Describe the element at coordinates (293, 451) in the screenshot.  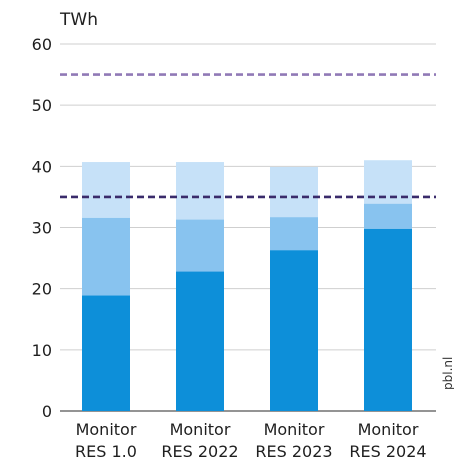
I see `x-tick-label: RES 2023` at that location.